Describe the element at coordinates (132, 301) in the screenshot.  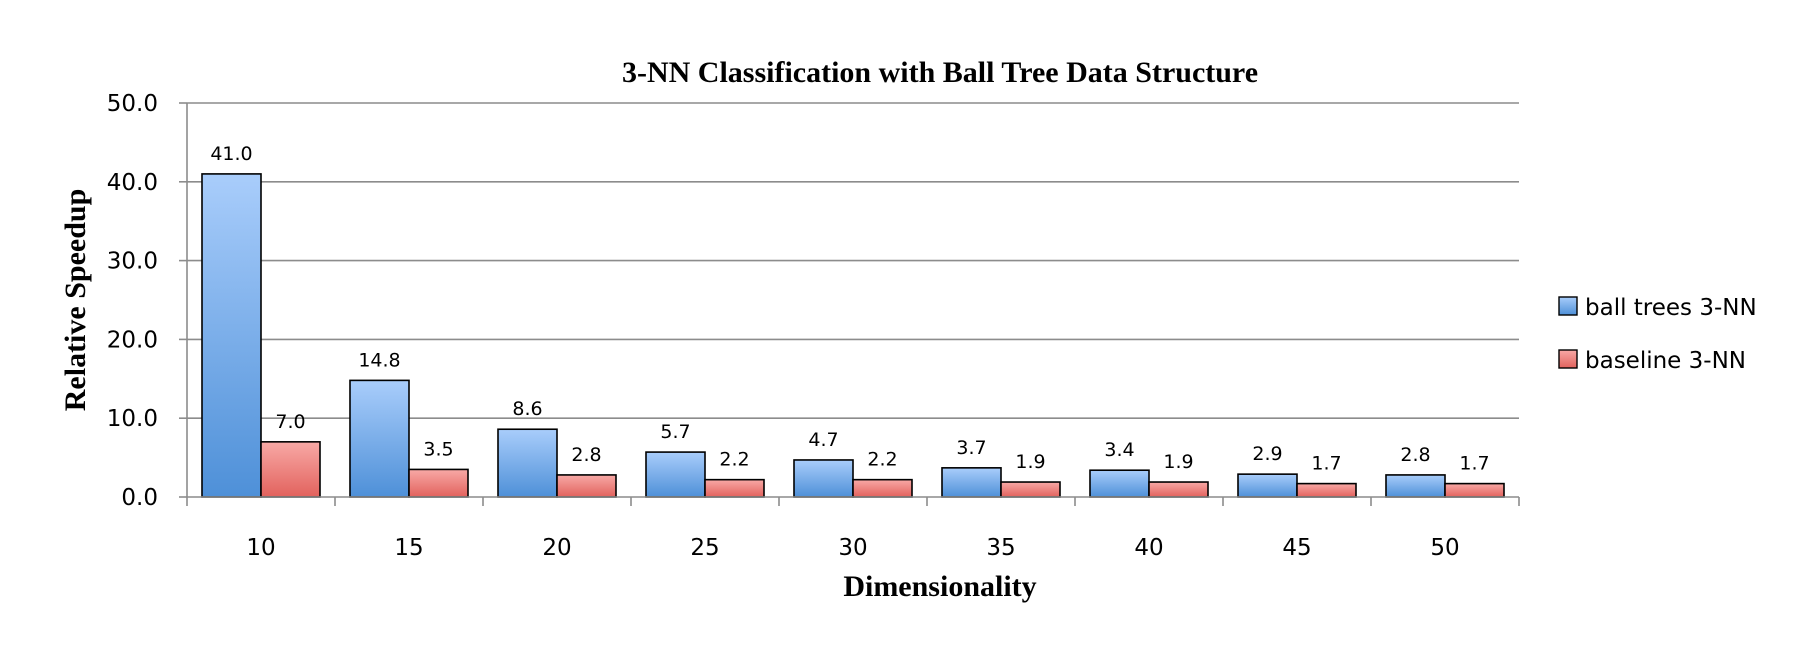
I see `y-tick-labels: 0.0 10.0 20.0 30.0 40.0 50.0` at that location.